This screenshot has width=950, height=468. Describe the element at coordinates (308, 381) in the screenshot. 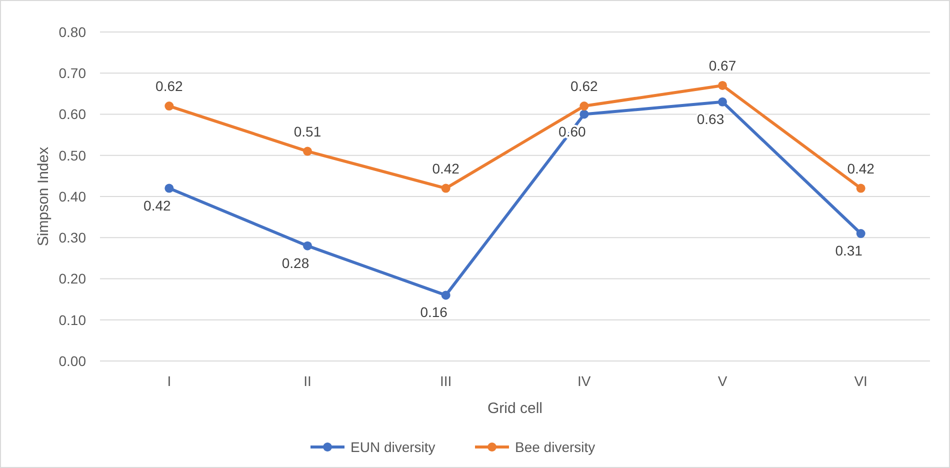

I see `x-tick-label: II` at that location.